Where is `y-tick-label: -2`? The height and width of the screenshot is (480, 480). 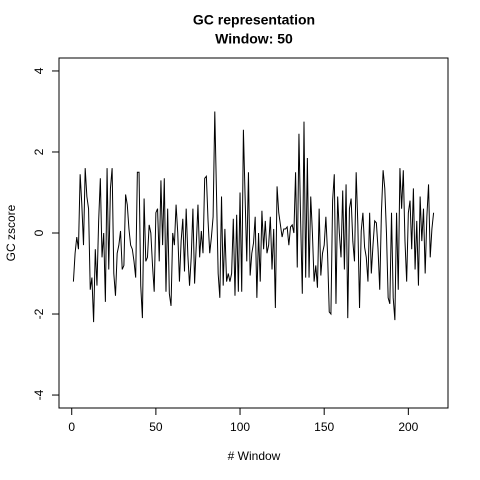
y-tick-label: -2 is located at coordinates (39, 313).